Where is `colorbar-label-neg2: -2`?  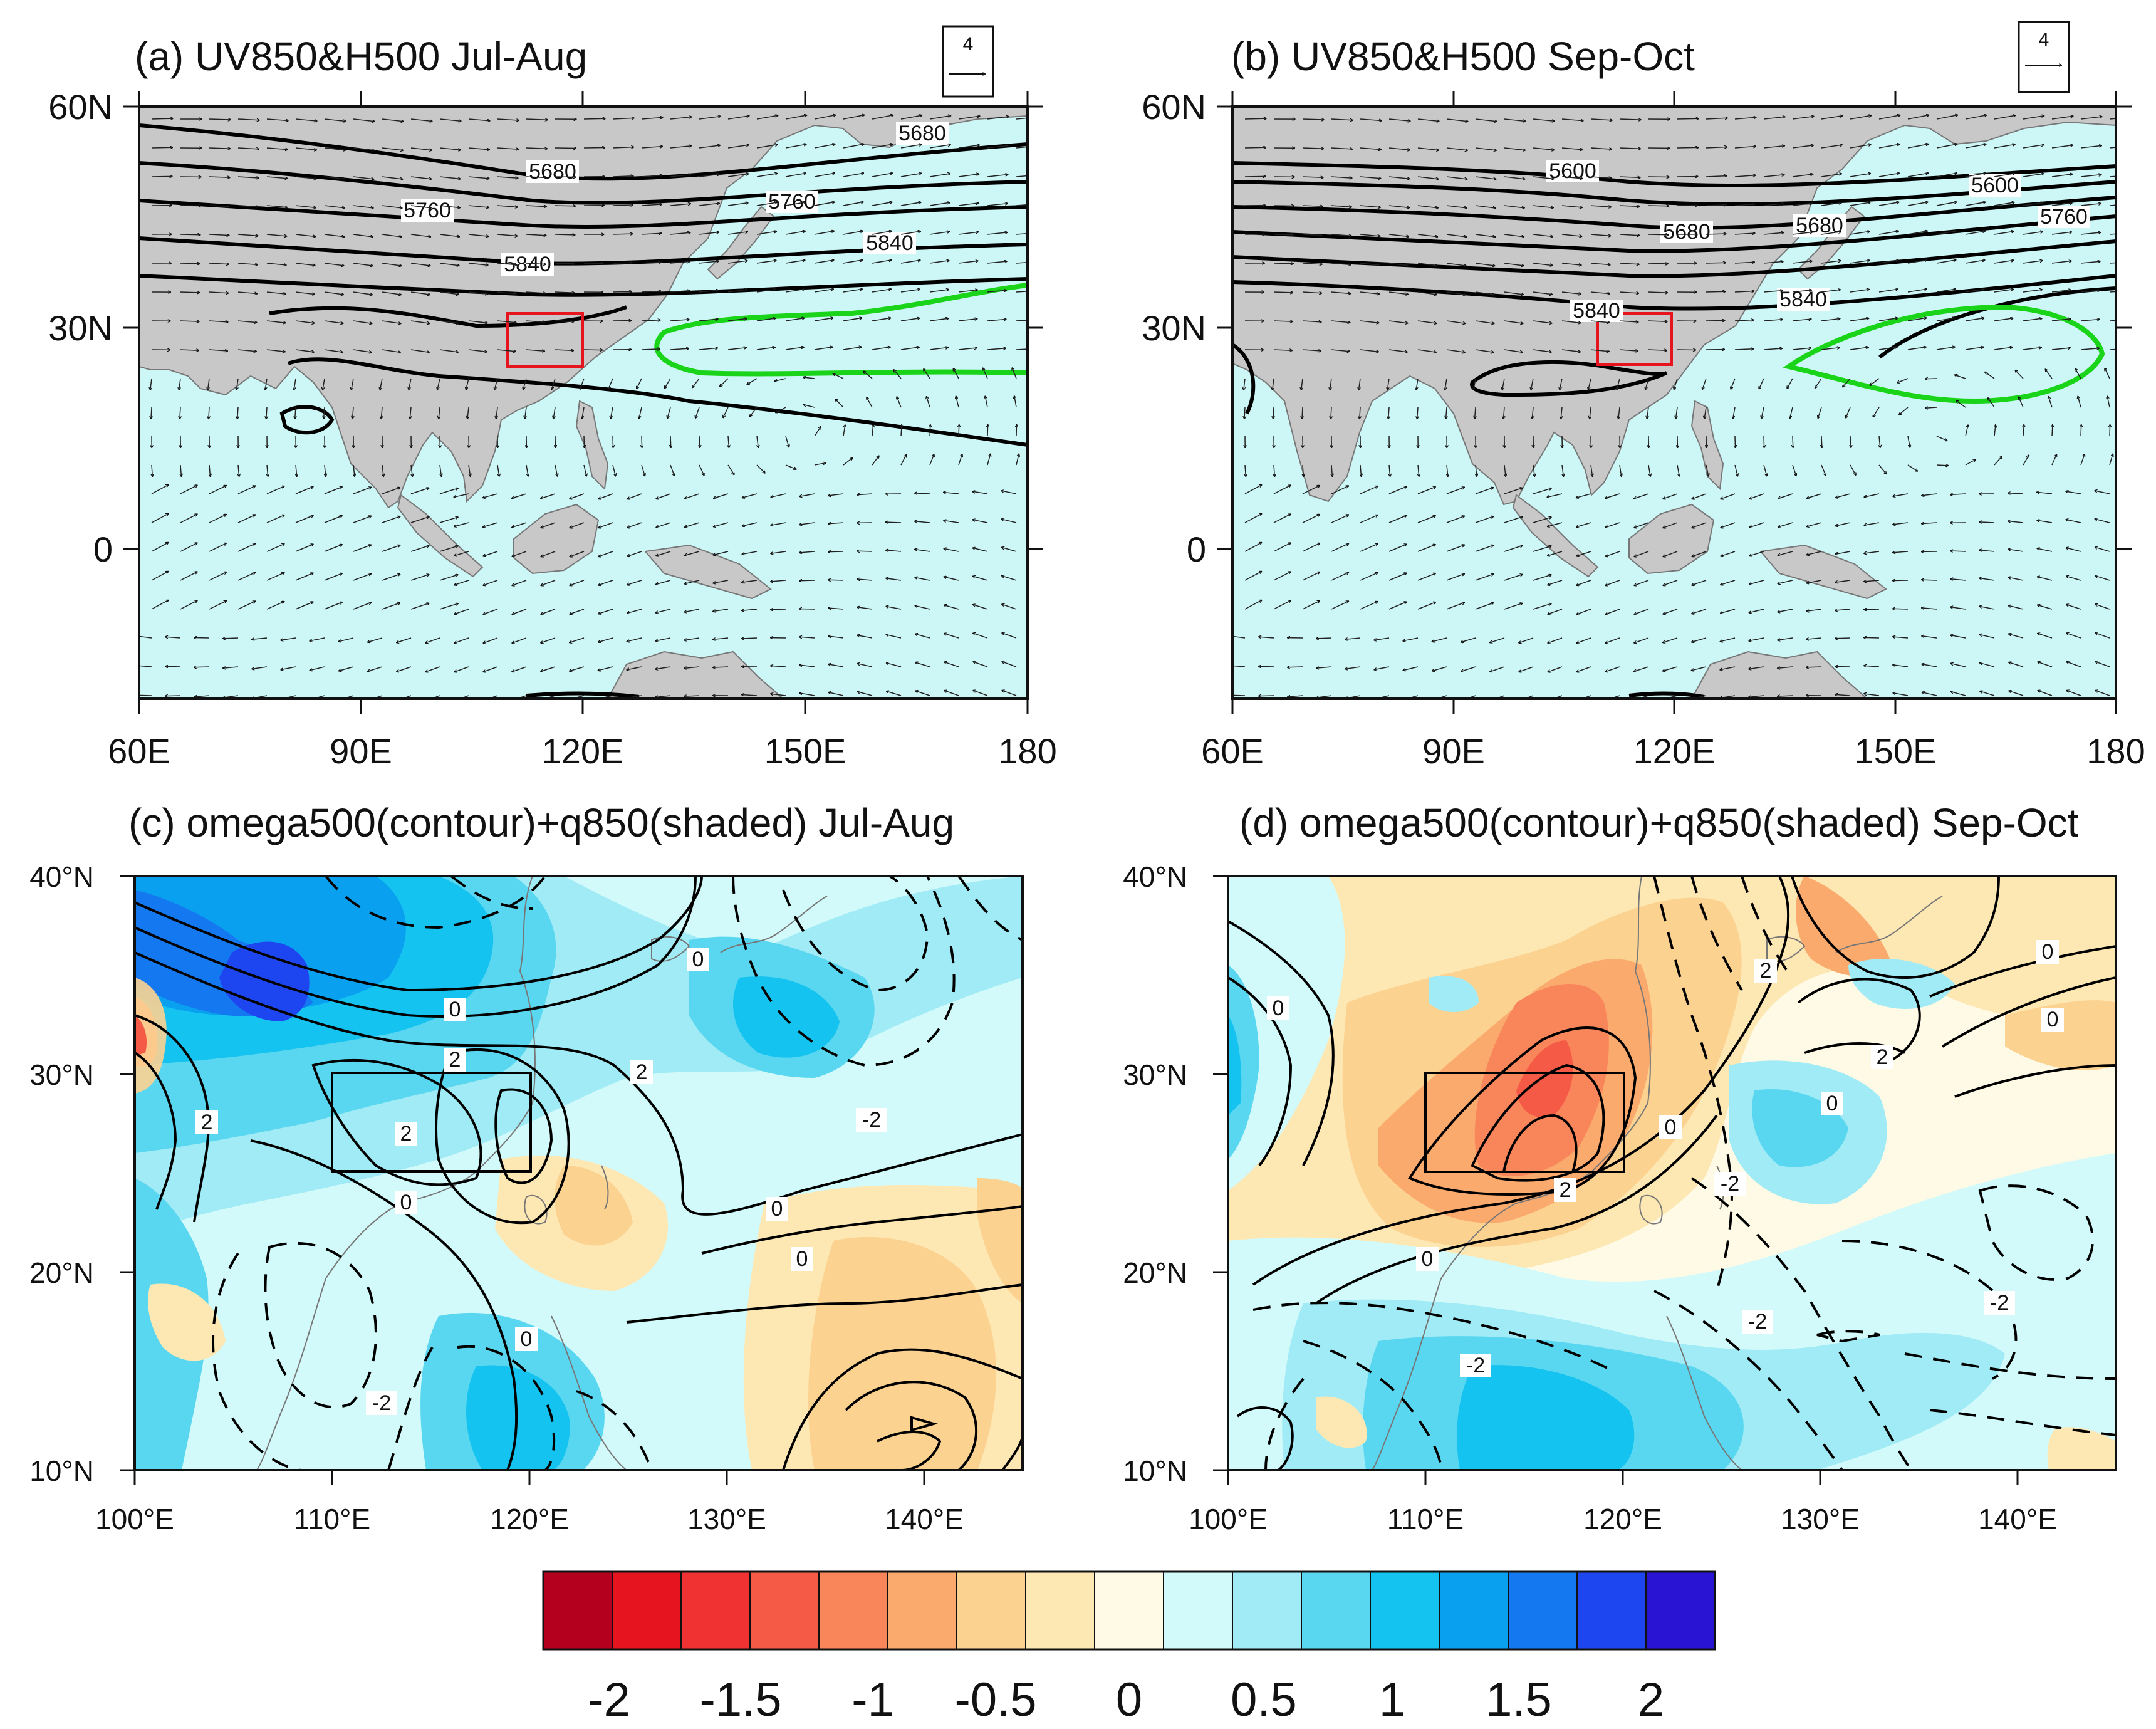 colorbar-label-neg2: -2 is located at coordinates (609, 1699).